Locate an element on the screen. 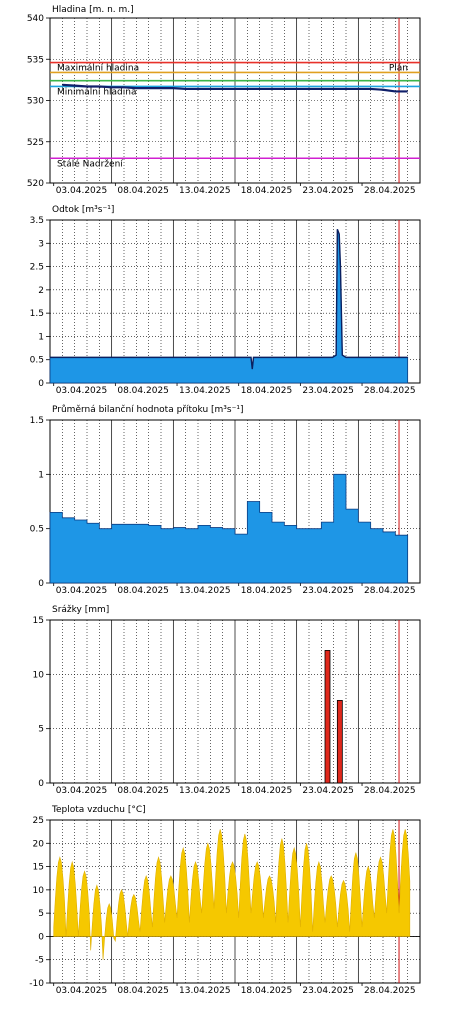 The width and height of the screenshot is (450, 1010). y-tick-label: 525 is located at coordinates (35, 143).